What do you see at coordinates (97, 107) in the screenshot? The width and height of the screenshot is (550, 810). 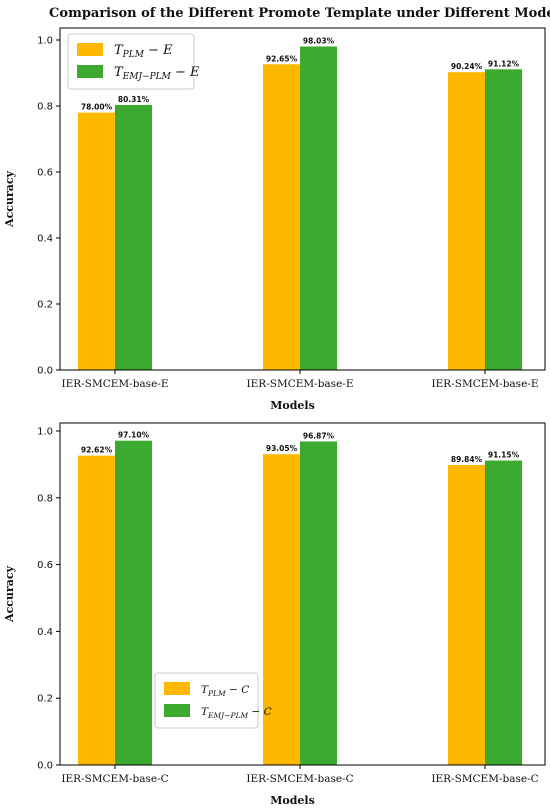 I see `data-label: 78.00%` at bounding box center [97, 107].